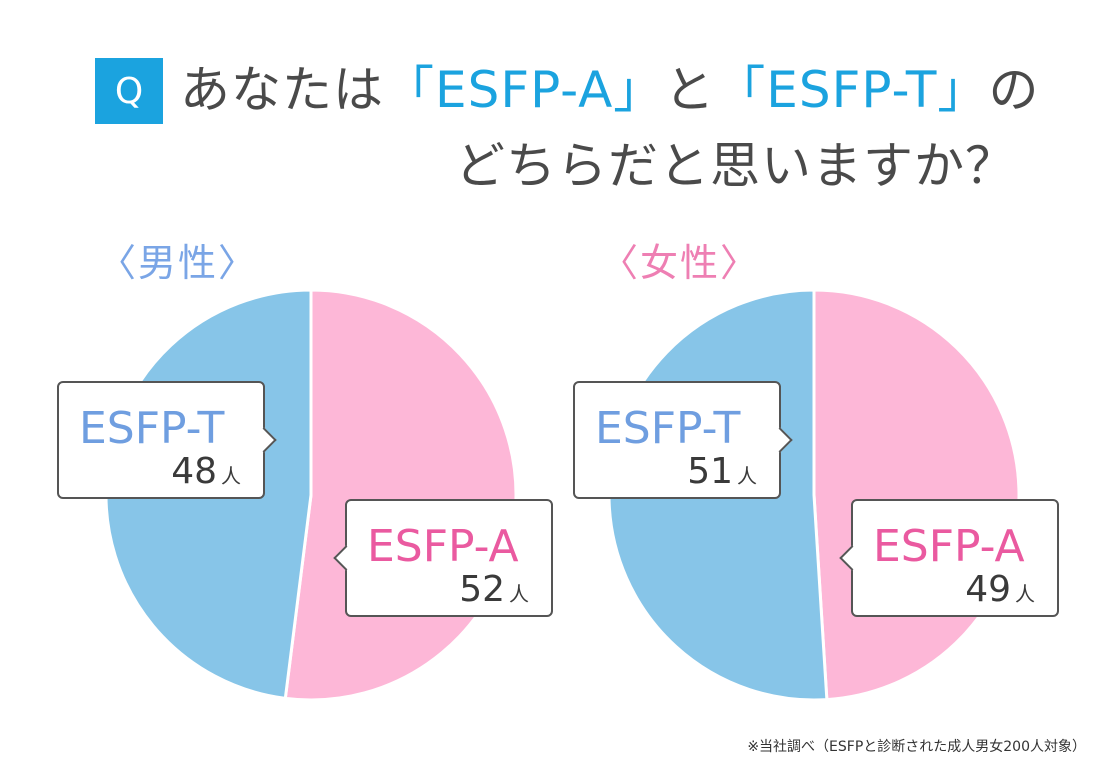 Image resolution: width=1100 pixels, height=770 pixels. I want to click on question-mid: と, so click(690, 90).